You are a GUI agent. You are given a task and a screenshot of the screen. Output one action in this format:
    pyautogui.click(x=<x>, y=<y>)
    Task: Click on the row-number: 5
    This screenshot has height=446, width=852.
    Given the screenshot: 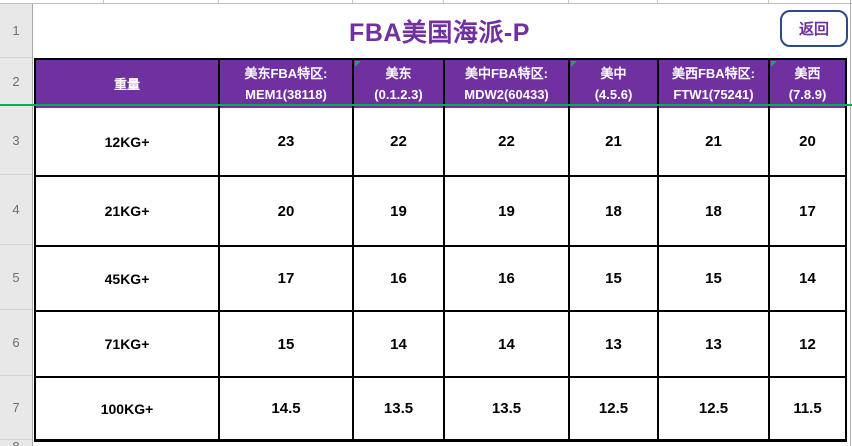 What is the action you would take?
    pyautogui.click(x=16, y=277)
    